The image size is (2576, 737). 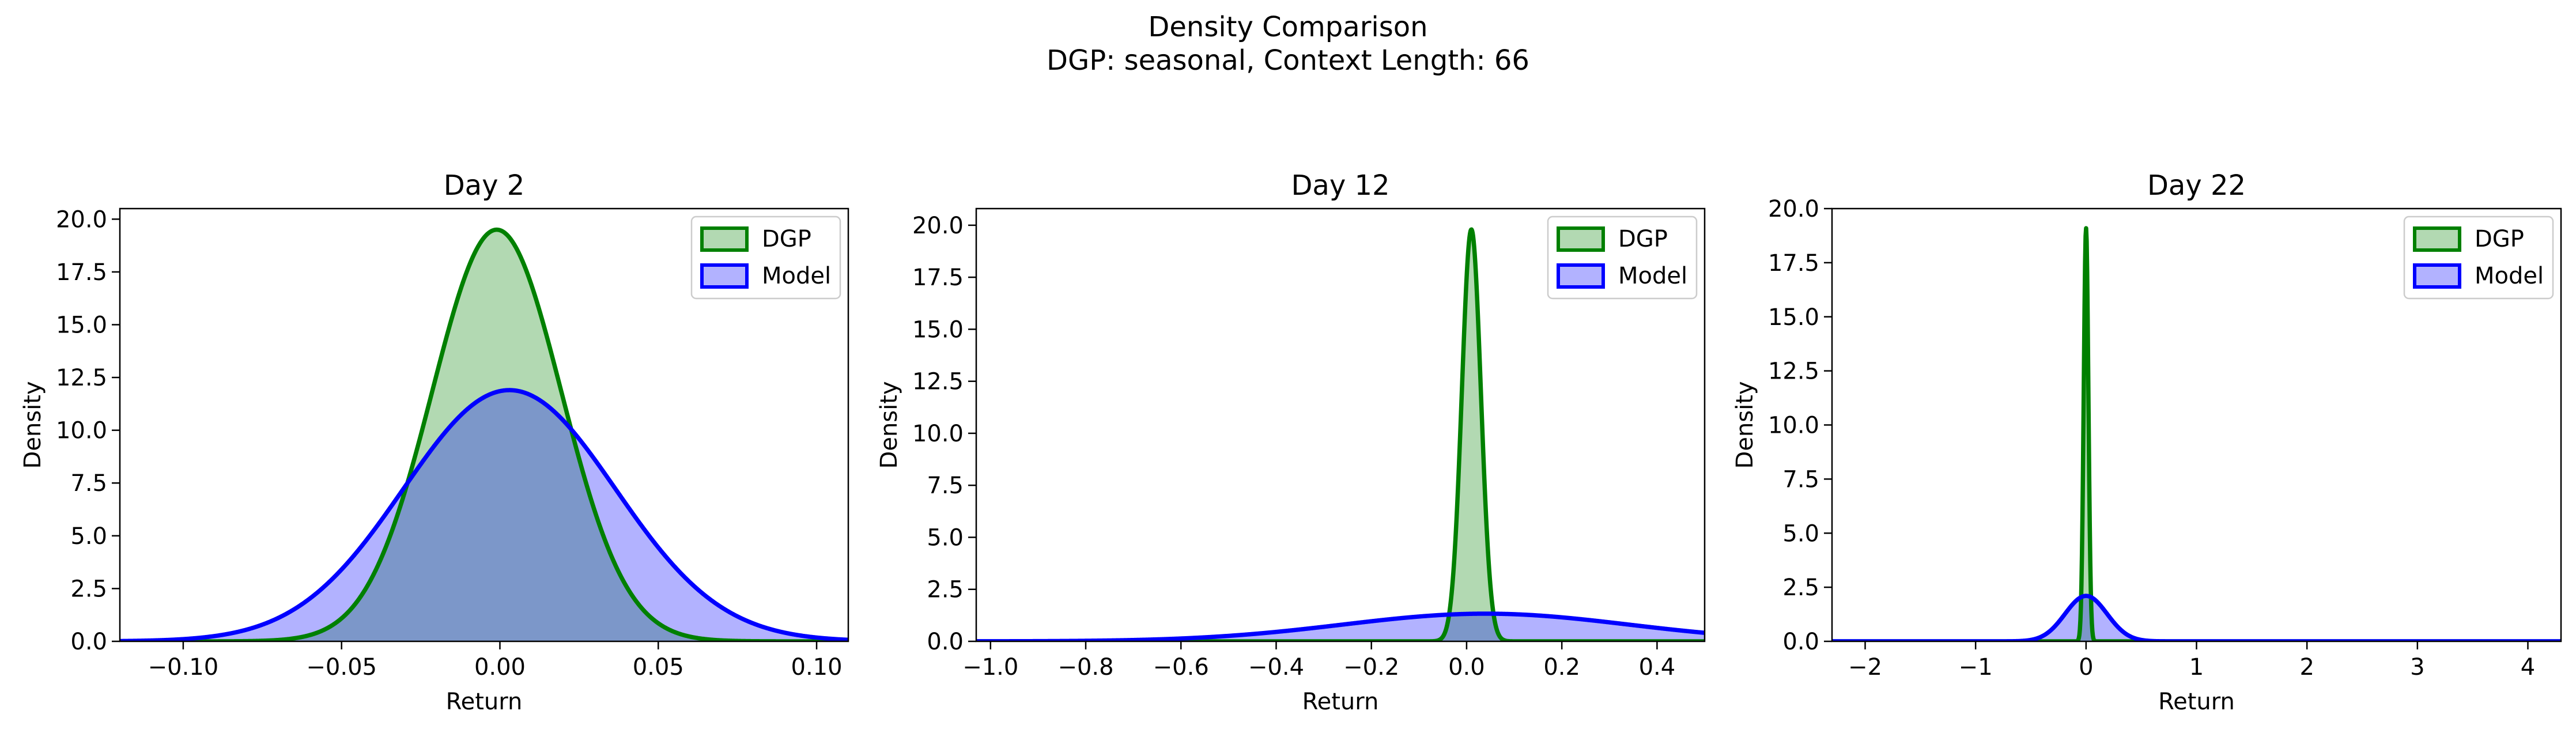 I want to click on chart-title: Day 2, so click(x=484, y=185).